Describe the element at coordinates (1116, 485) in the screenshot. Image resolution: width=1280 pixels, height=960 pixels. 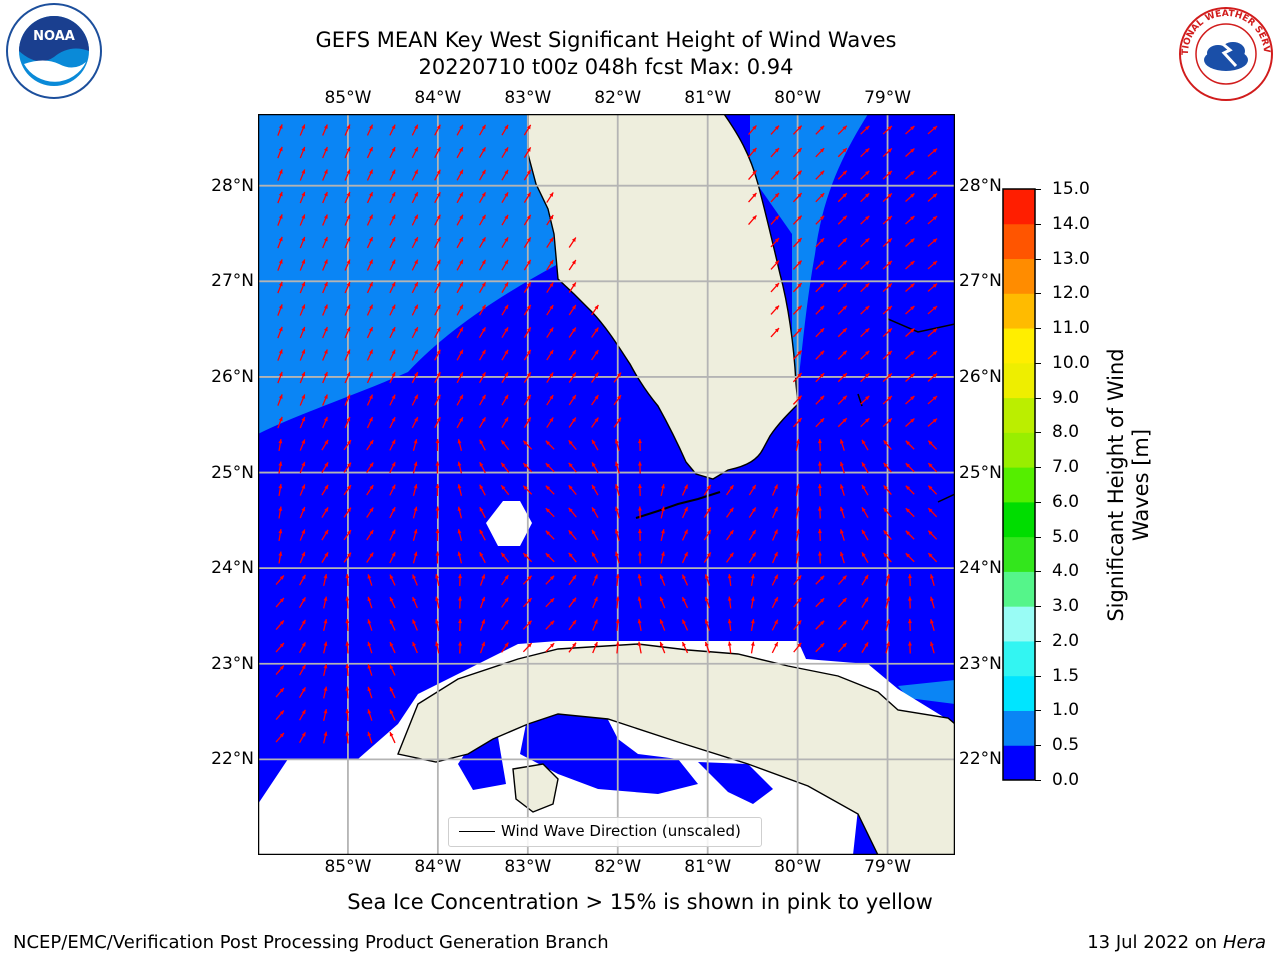
I see `colorbar-label-line1: Significant Height of Wind` at that location.